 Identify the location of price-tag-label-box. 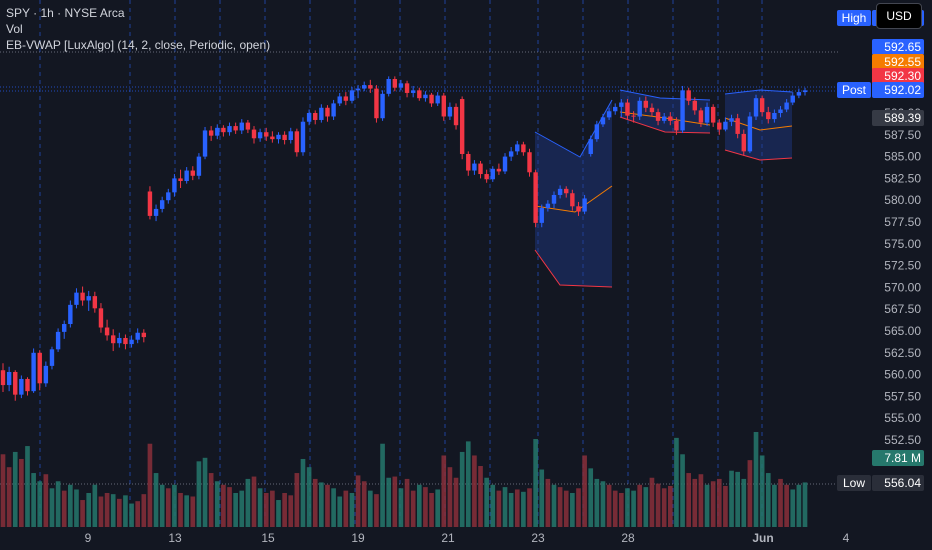
(854, 483).